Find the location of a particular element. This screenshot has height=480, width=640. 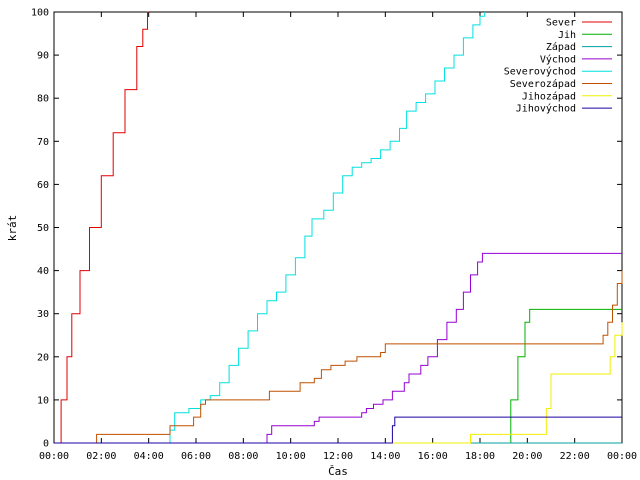

legend-label: Jihovýchod is located at coordinates (546, 109).